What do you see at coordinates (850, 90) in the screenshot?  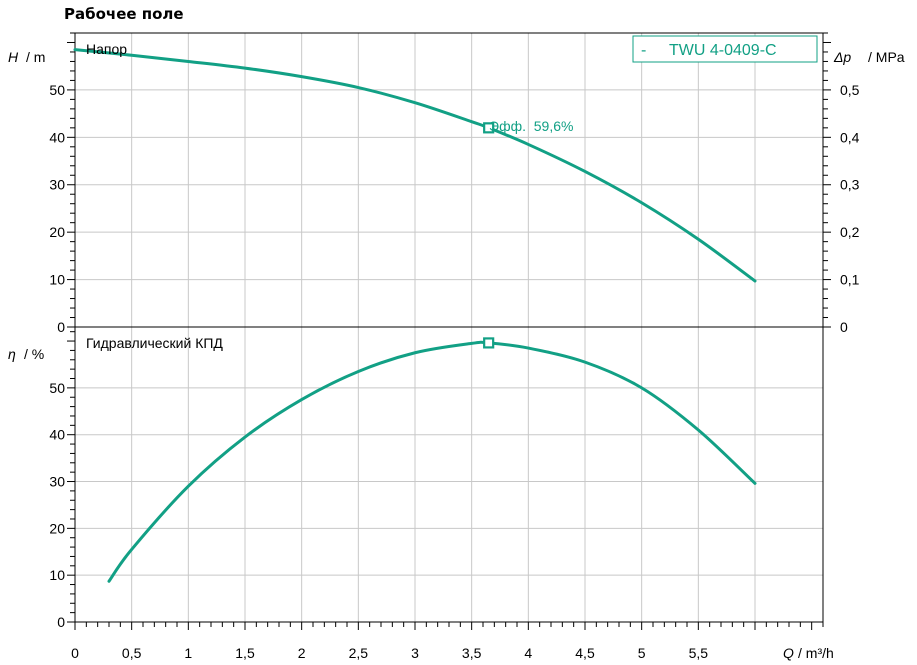 I see `pressure-tick-label: 0,5` at bounding box center [850, 90].